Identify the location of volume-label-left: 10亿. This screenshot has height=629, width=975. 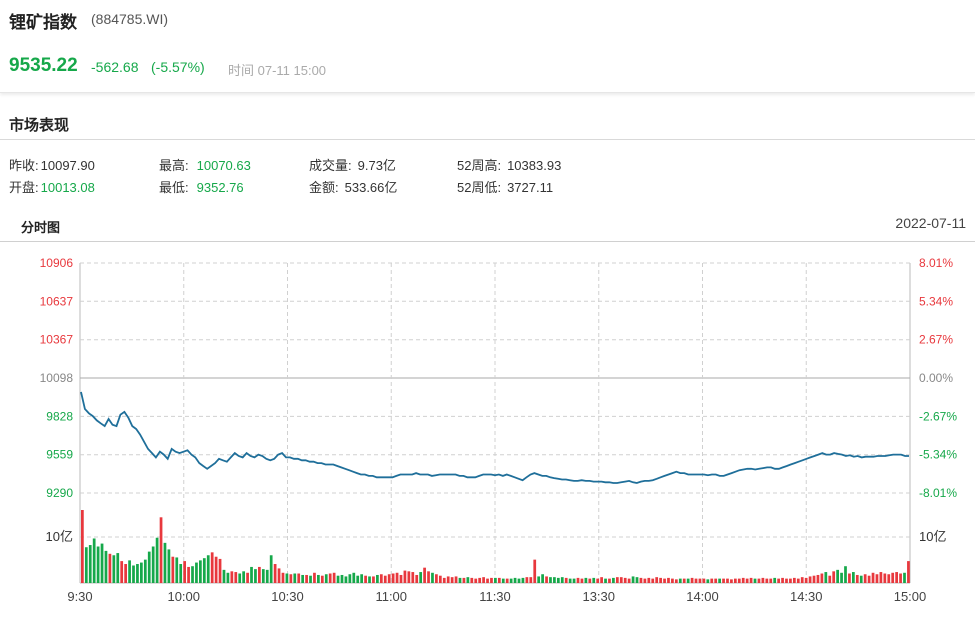
(59, 536).